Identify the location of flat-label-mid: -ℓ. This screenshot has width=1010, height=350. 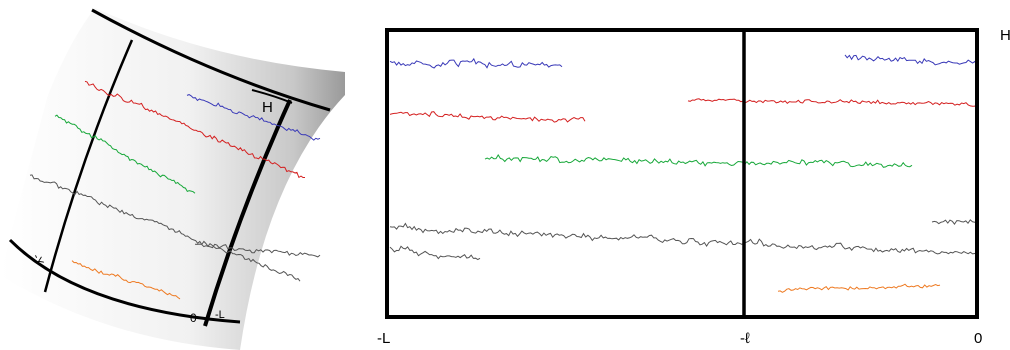
(745, 338).